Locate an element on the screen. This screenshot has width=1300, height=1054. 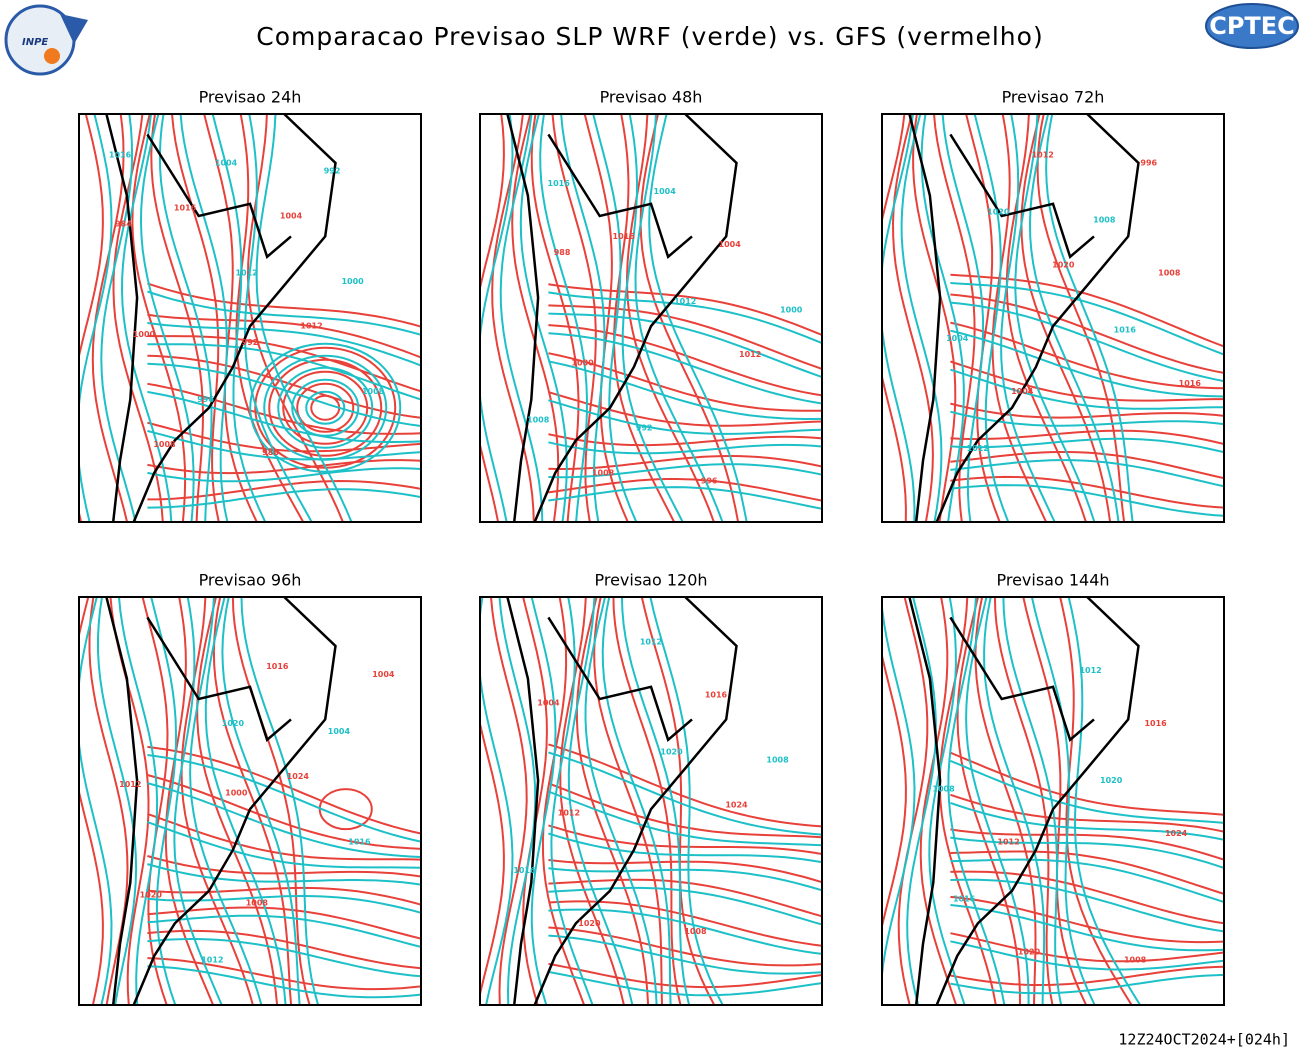
logo-oval is located at coordinates (1252, 26).